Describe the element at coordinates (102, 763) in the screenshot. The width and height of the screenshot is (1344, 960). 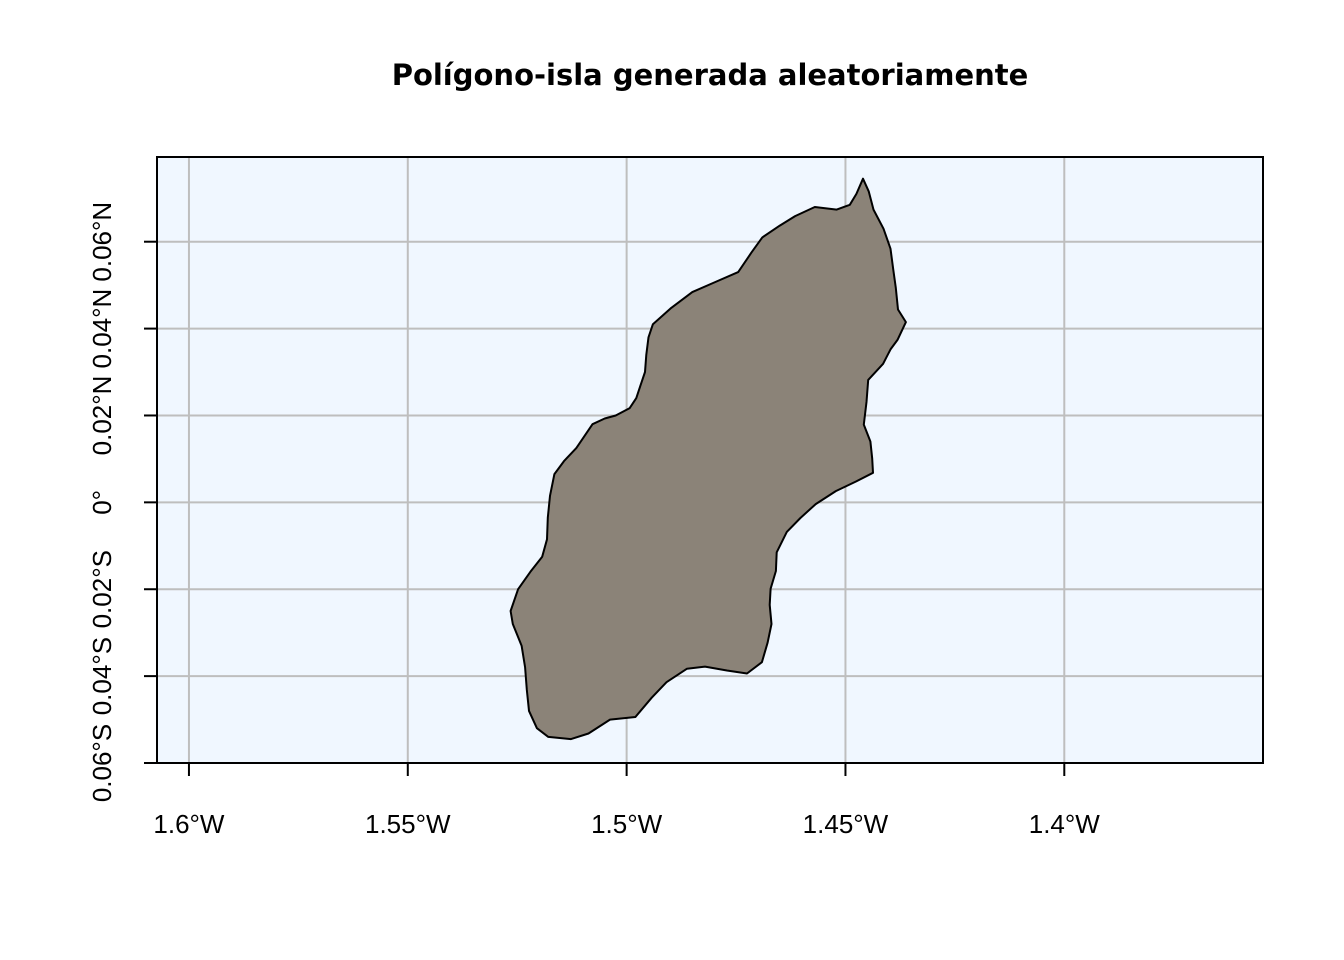
I see `y-tick-label: 0.06°S` at that location.